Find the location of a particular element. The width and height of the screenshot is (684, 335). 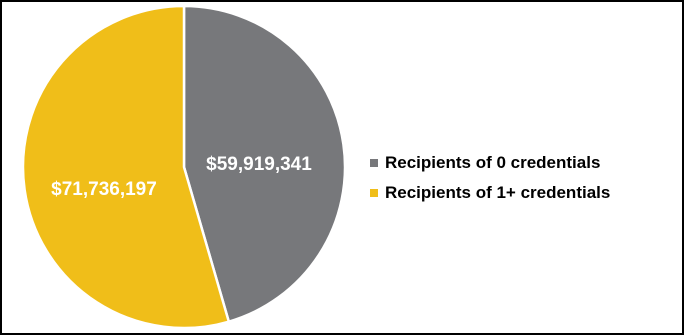

slice-data-label-0: $59,919,341 is located at coordinates (259, 164).